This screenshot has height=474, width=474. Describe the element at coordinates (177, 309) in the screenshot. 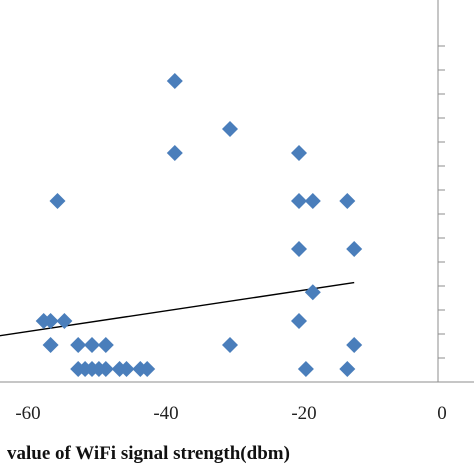

I see `trendline` at that location.